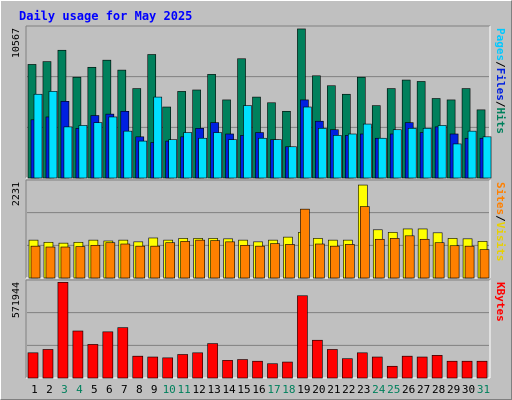  Describe the element at coordinates (288, 389) in the screenshot. I see `day-label-18: 18` at that location.